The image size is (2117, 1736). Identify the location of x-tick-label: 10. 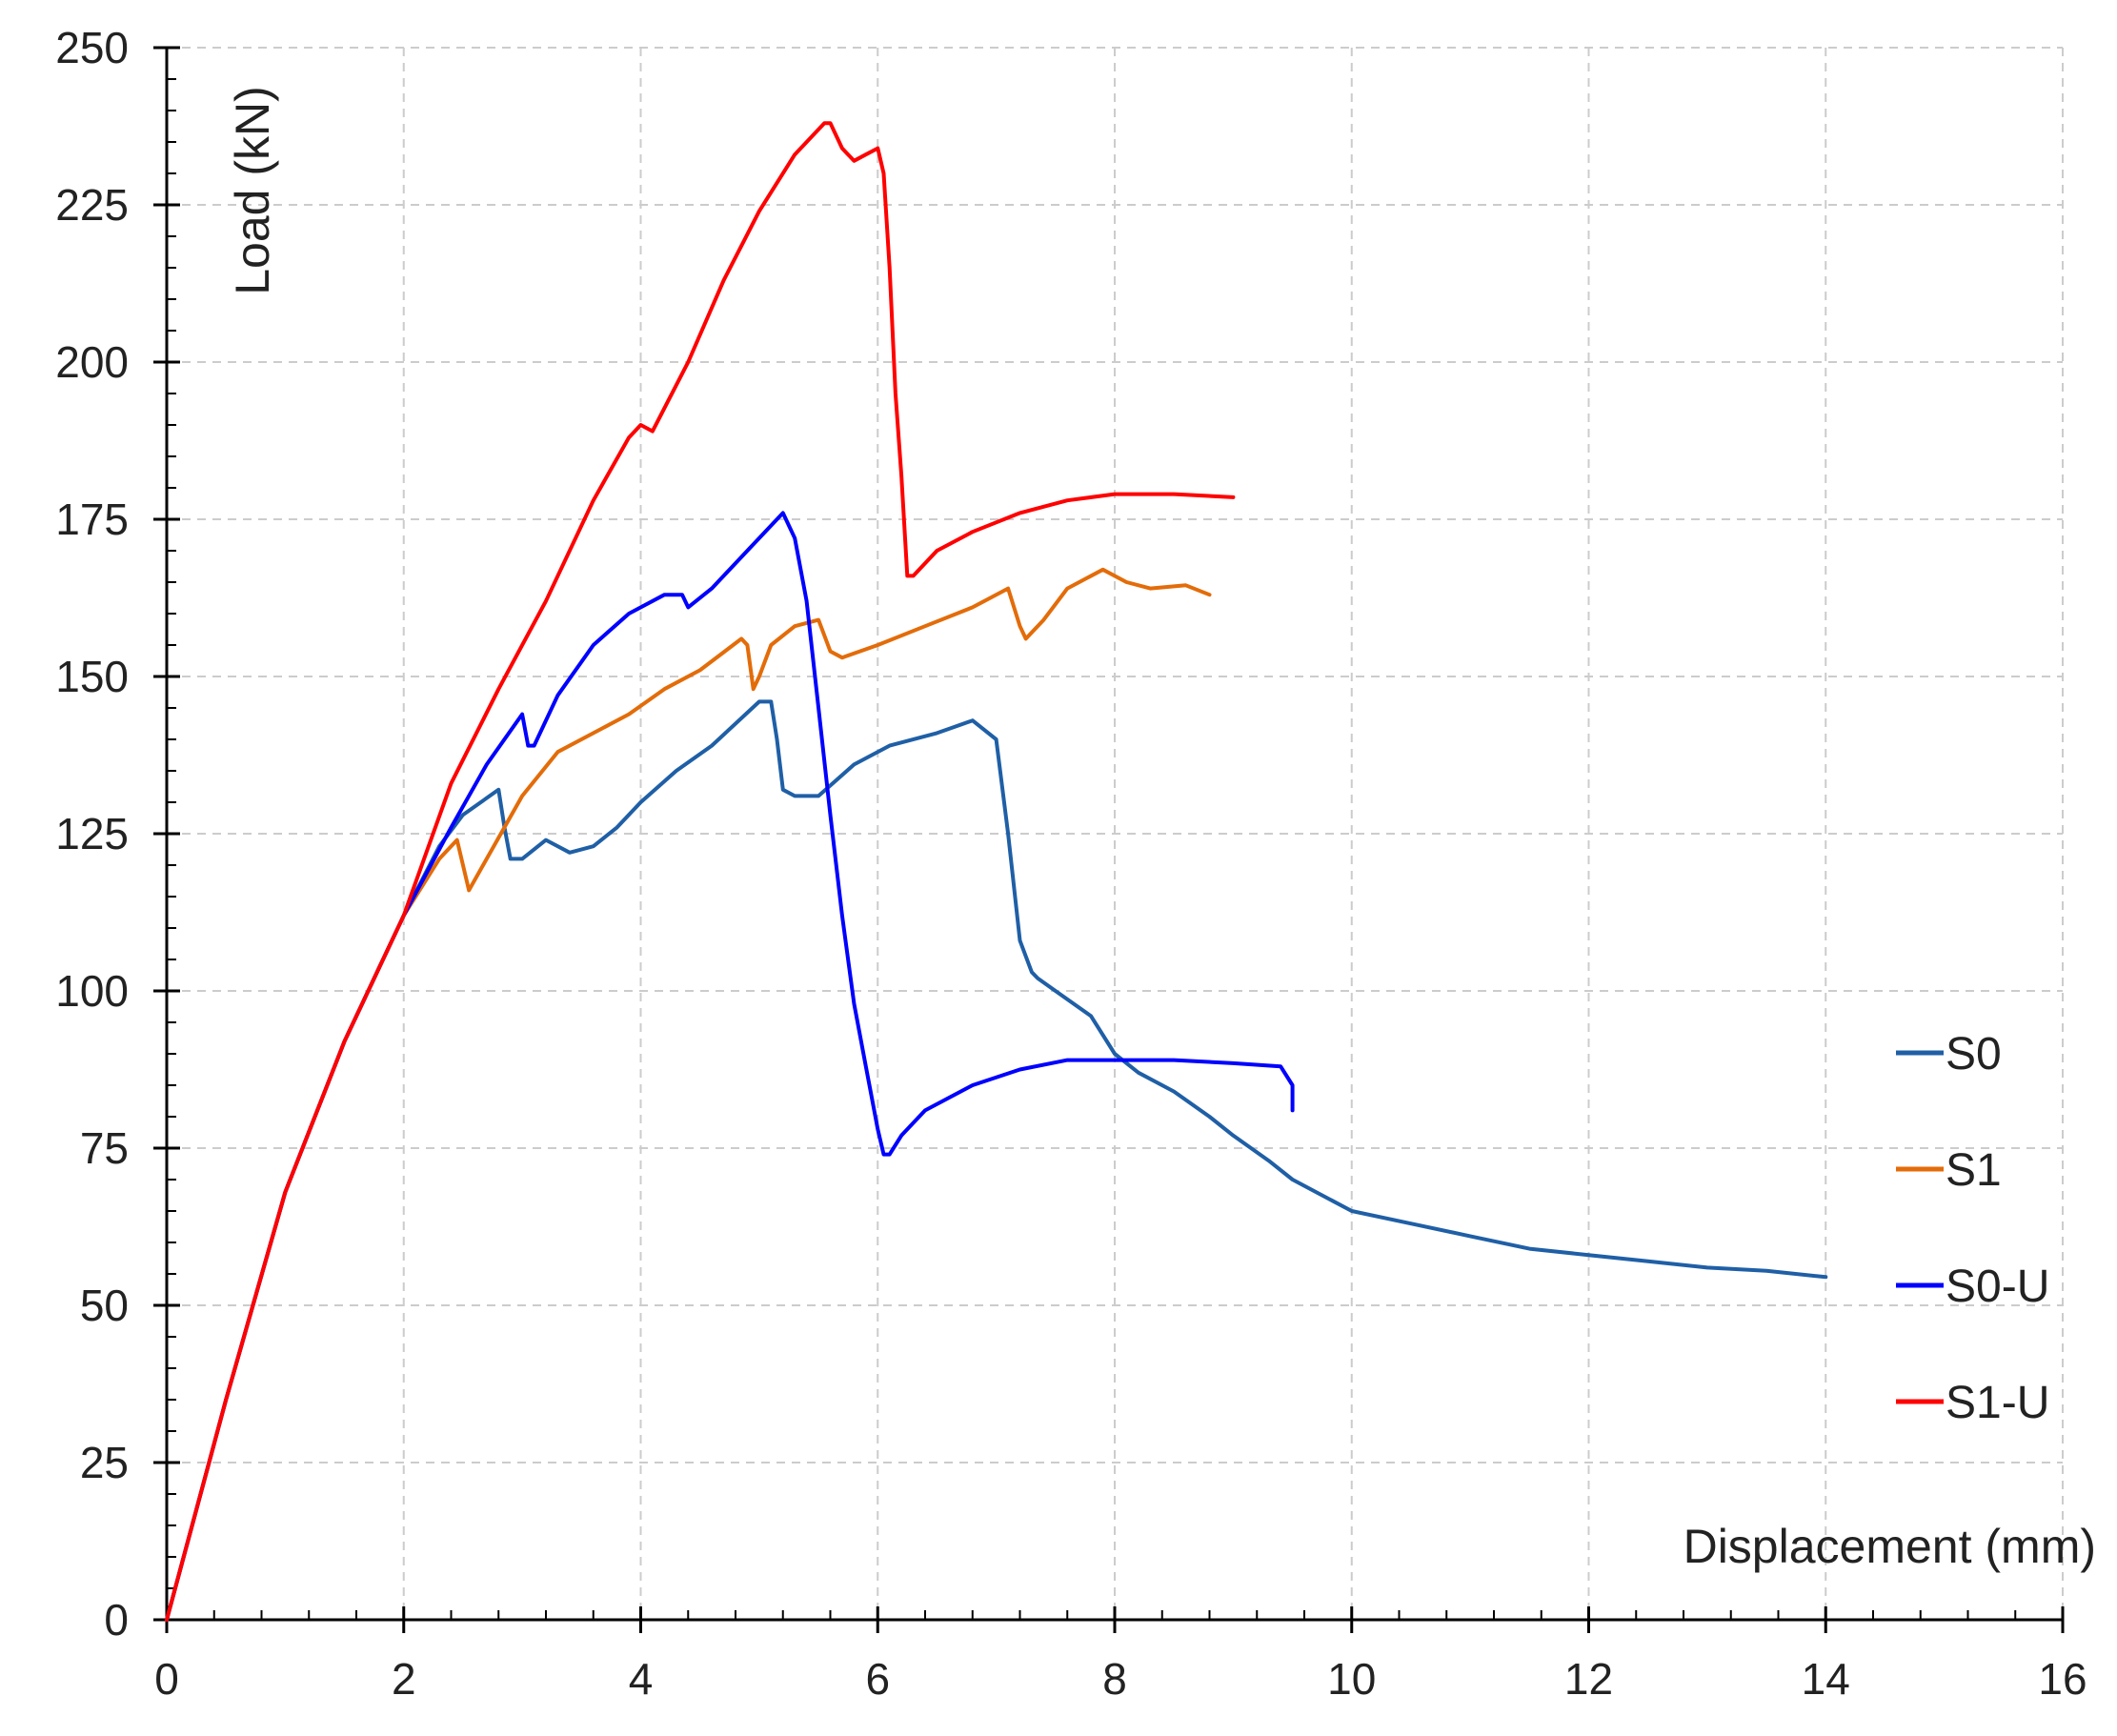
(1351, 1679).